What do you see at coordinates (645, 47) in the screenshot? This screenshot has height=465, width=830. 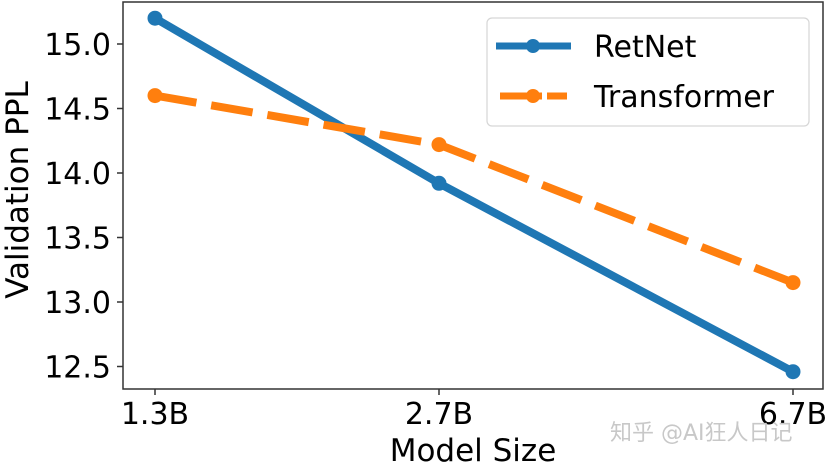 I see `legend-label: RetNet` at bounding box center [645, 47].